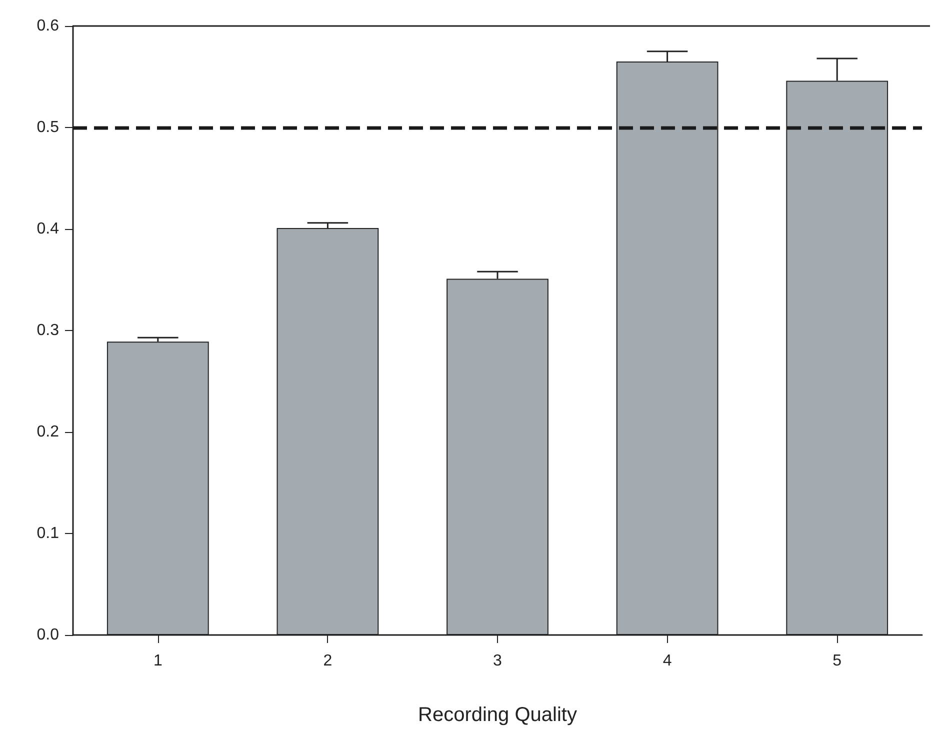 This screenshot has width=938, height=748. I want to click on y-tick-label: 0.6, so click(48, 26).